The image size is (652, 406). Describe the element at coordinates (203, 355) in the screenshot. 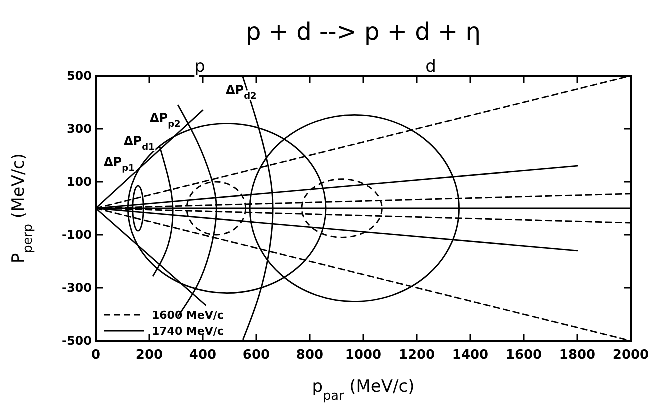

I see `x-tick-label: 400` at that location.